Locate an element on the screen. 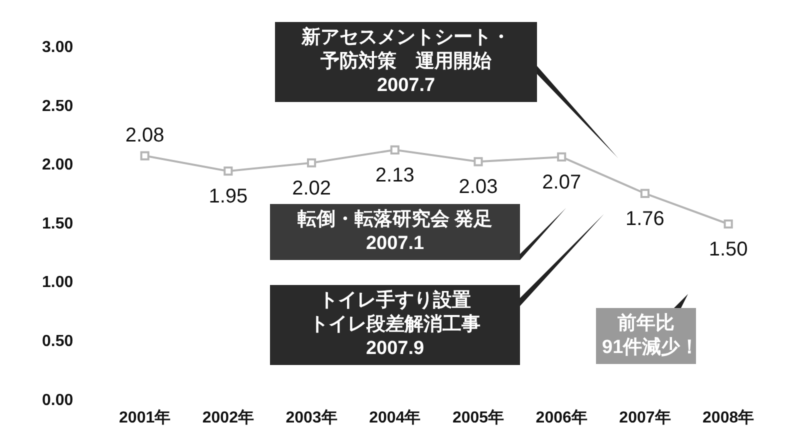  y-tick-label: 0.00 is located at coordinates (58, 400).